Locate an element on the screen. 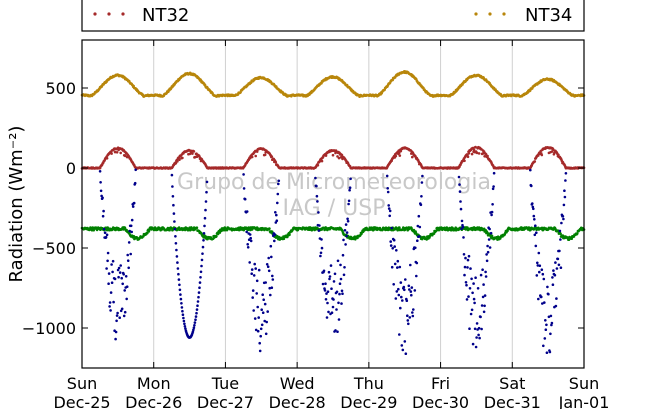 This screenshot has height=409, width=650. x-tick-label-day: Thu is located at coordinates (368, 383).